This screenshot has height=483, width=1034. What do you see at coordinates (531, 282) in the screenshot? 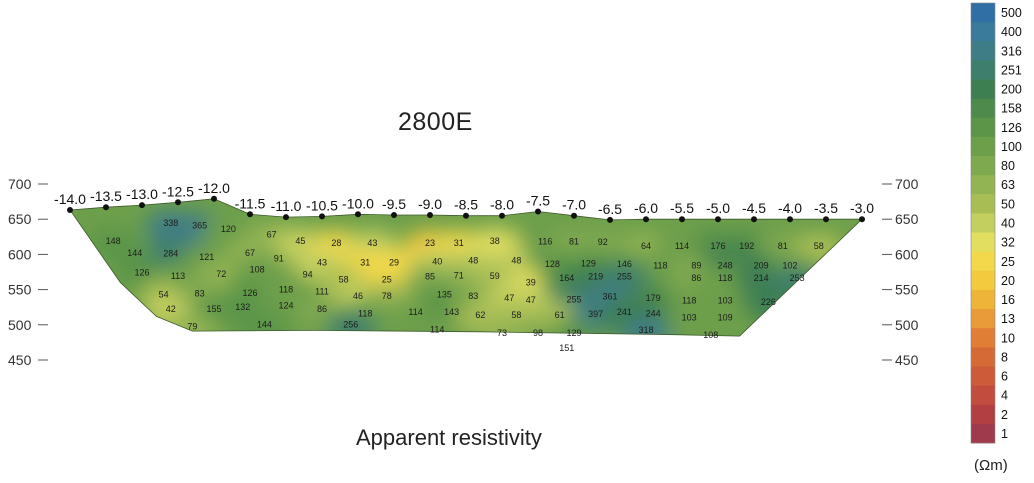
I see `value-label: 39` at bounding box center [531, 282].